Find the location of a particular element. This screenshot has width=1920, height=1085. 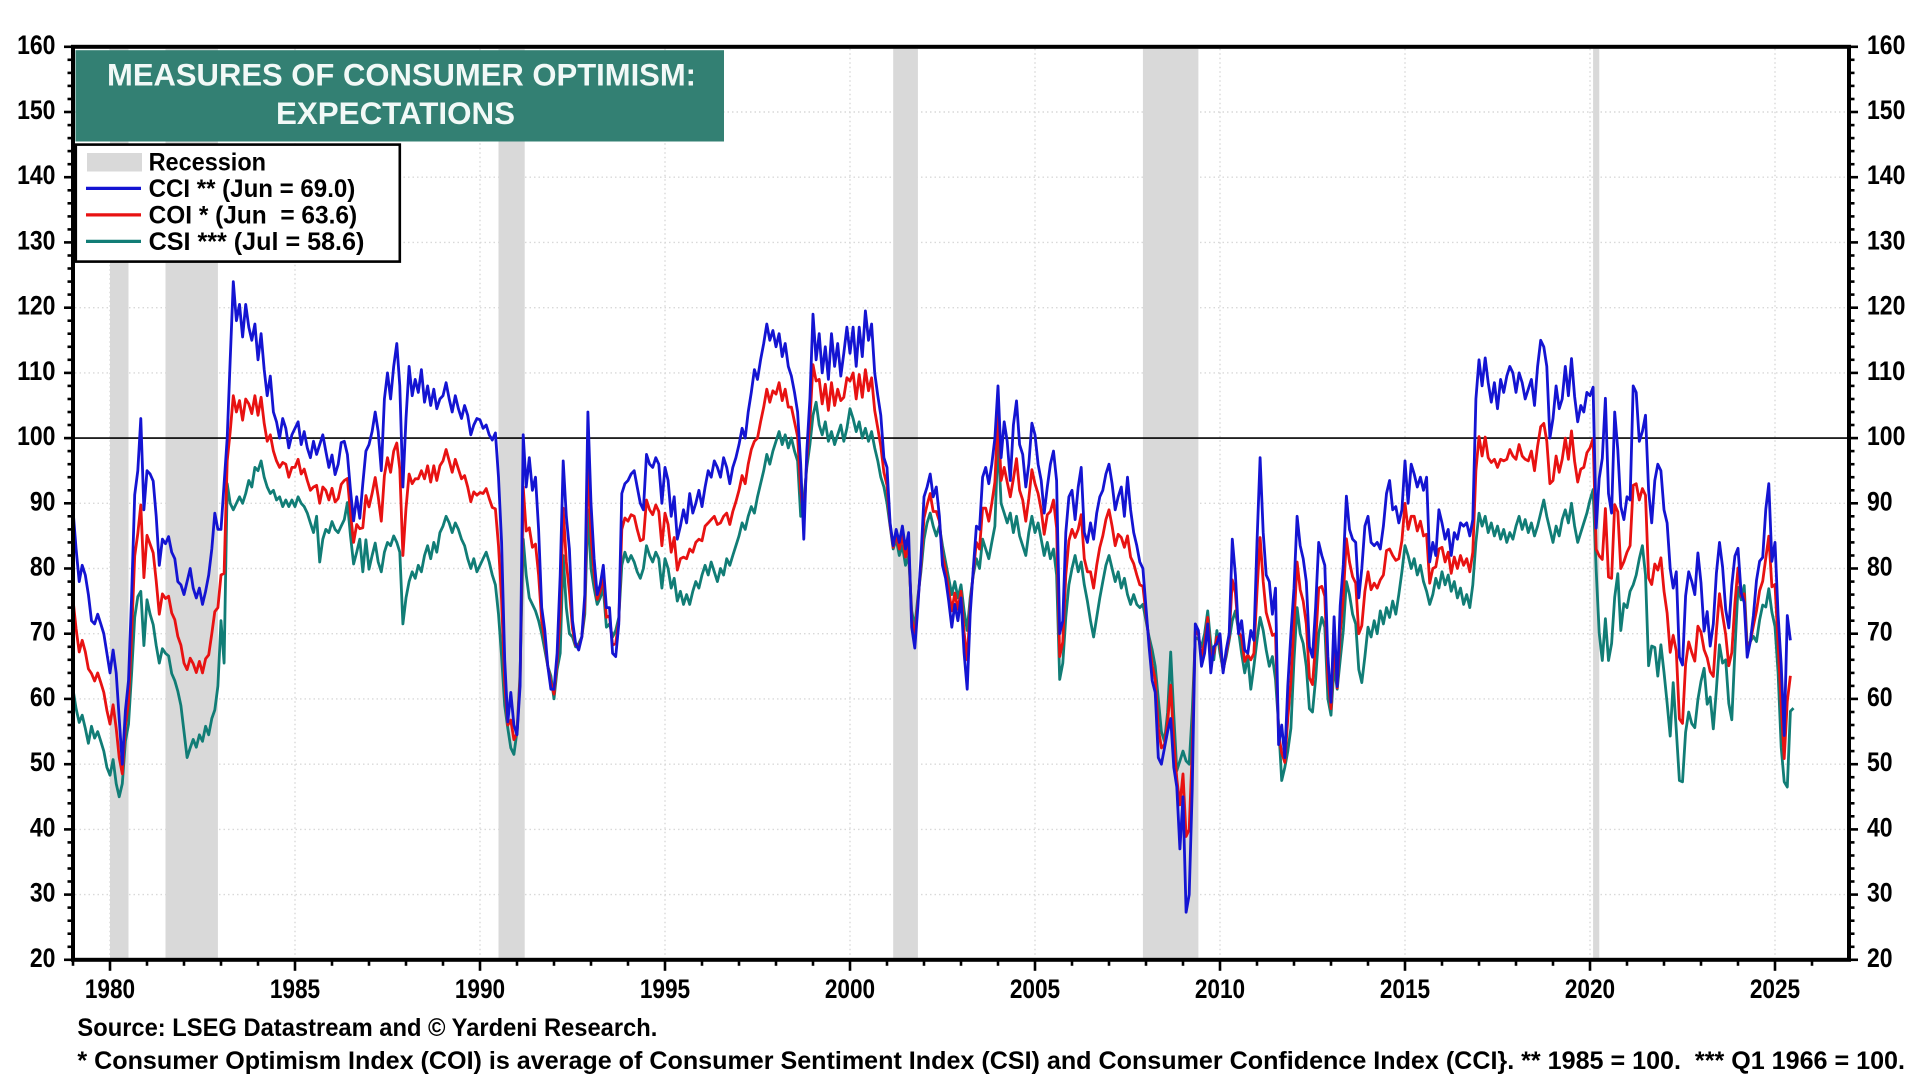

svg-text: COI * (Jun = 63.6) is located at coordinates (253, 216).